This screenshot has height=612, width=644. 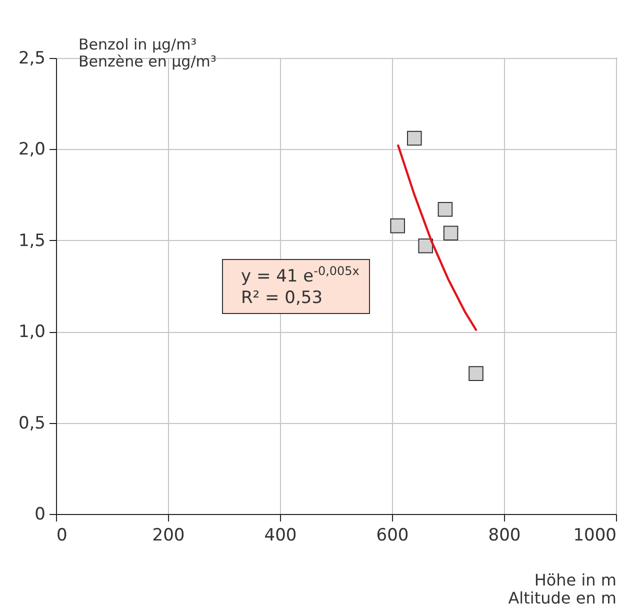 What do you see at coordinates (562, 589) in the screenshot?
I see `x-axis-title: Höhe in m Altitude en m` at bounding box center [562, 589].